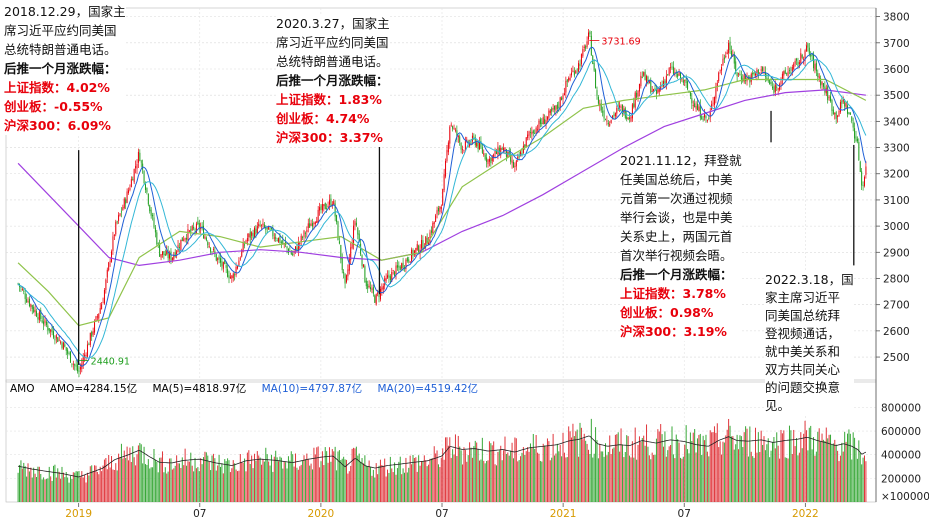 The width and height of the screenshot is (929, 520). What do you see at coordinates (803, 333) in the screenshot?
I see `note-line: 登视频通话，` at bounding box center [803, 333].